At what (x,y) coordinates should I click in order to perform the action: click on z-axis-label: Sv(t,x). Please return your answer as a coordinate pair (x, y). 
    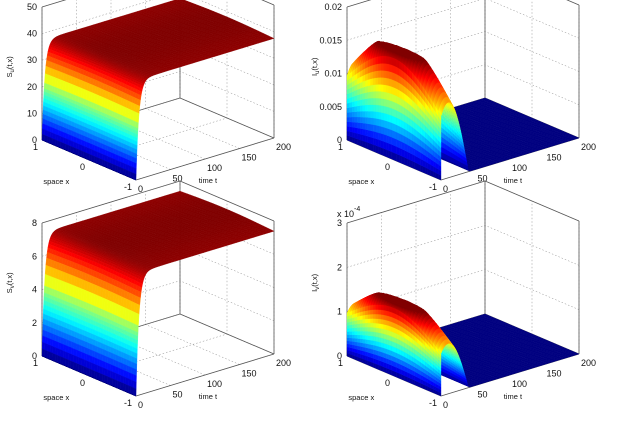
    Looking at the image, I should click on (10, 282).